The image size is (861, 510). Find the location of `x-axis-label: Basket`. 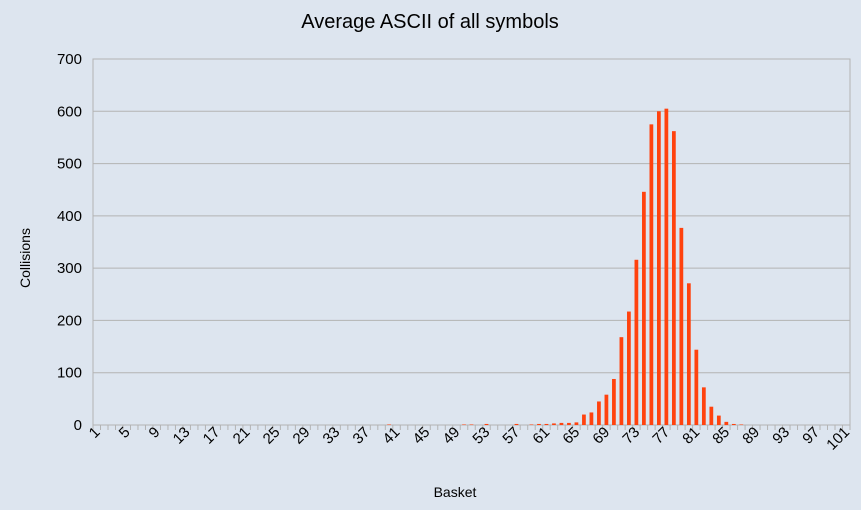

x-axis-label: Basket is located at coordinates (455, 492).